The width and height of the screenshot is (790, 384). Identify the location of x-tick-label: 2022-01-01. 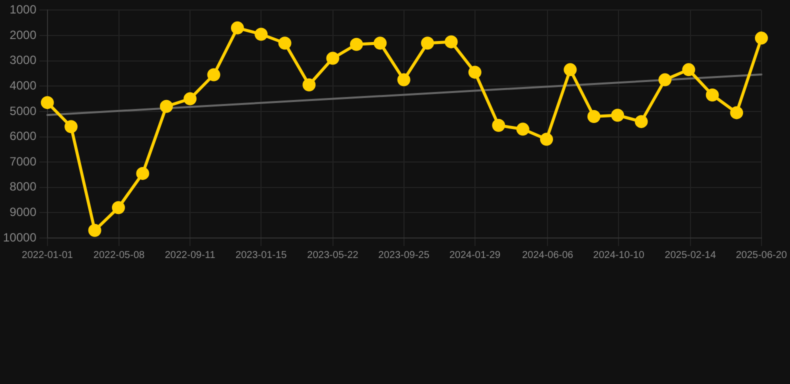
(48, 255).